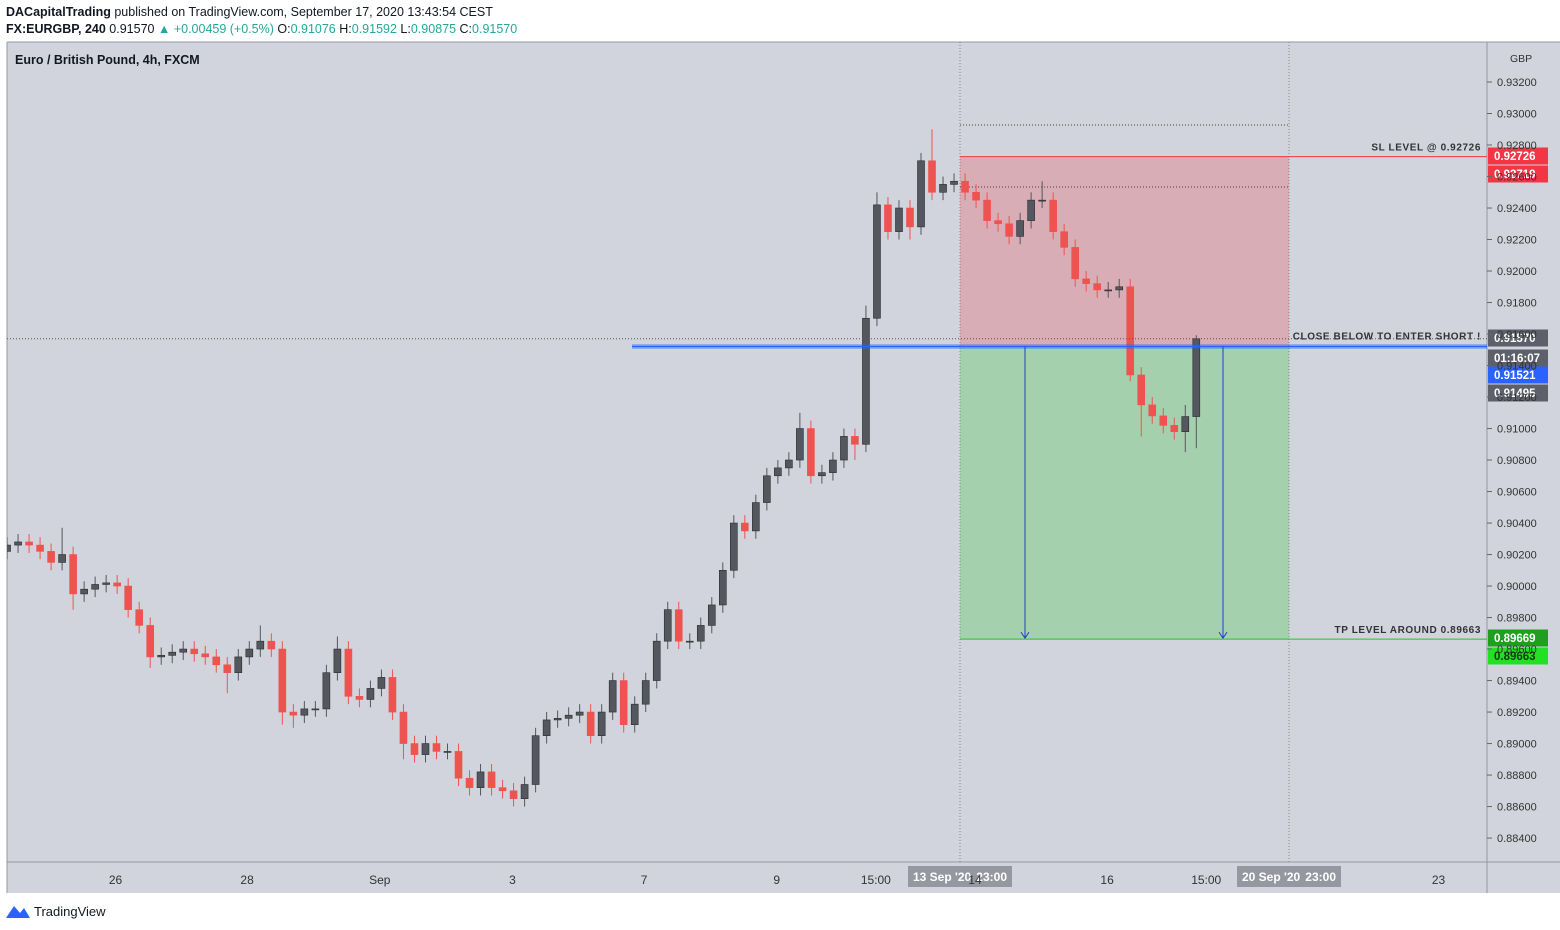  Describe the element at coordinates (1517, 83) in the screenshot. I see `y-tick-label: 0.93200` at that location.